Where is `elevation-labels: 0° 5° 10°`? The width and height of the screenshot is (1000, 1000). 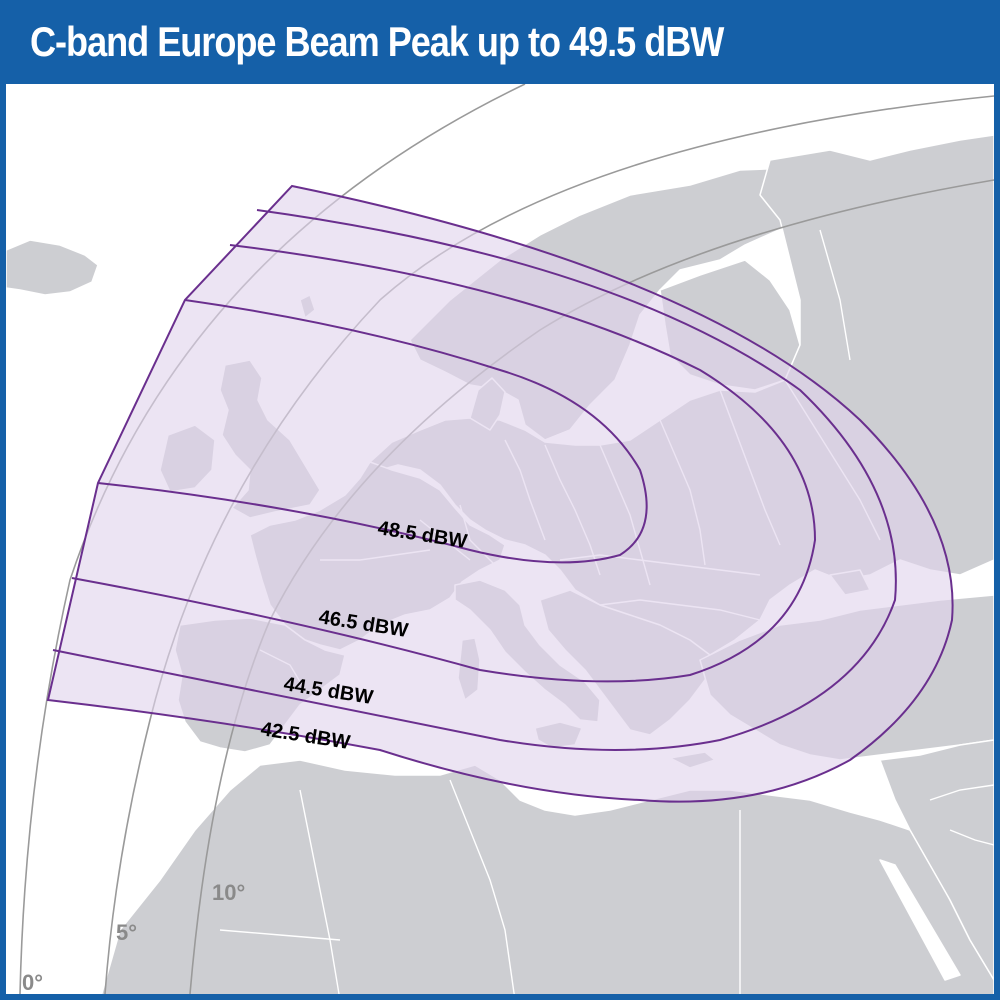 elevation-labels: 0° 5° 10° is located at coordinates (133, 937).